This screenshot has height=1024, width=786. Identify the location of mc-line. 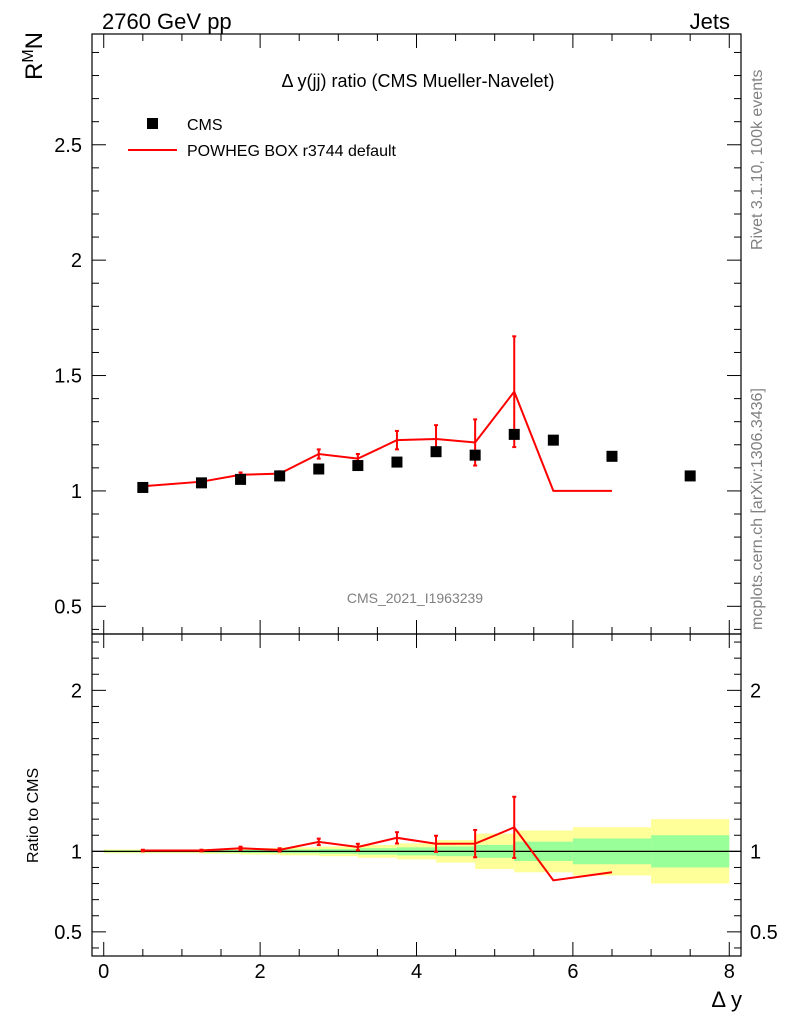
(377, 440).